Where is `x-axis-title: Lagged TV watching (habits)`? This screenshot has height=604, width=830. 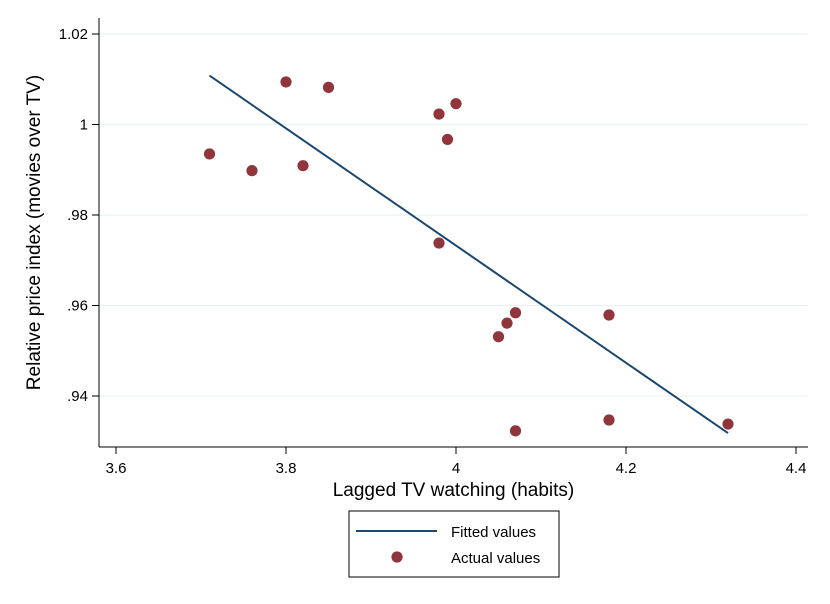
x-axis-title: Lagged TV watching (habits) is located at coordinates (454, 490).